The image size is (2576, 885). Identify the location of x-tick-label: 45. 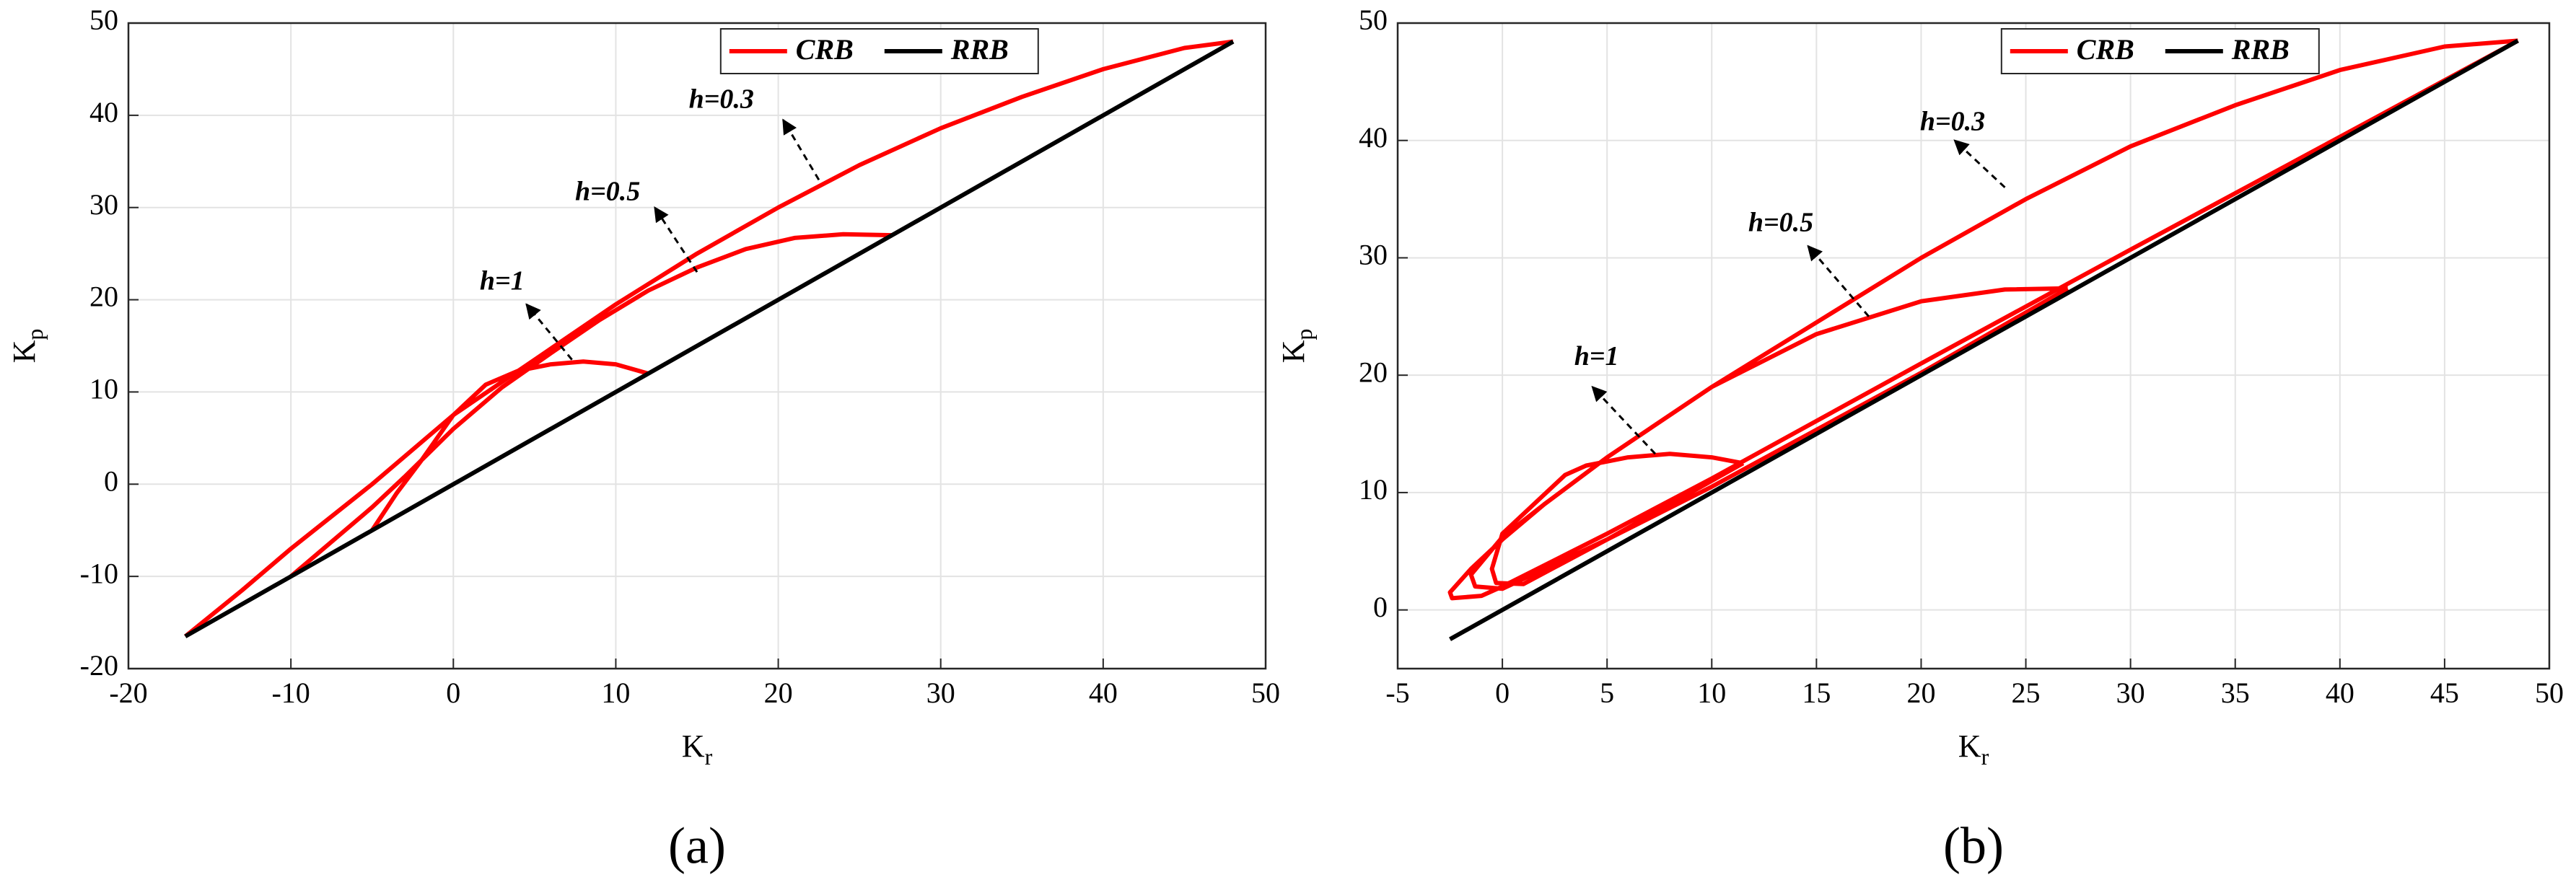
(2444, 693).